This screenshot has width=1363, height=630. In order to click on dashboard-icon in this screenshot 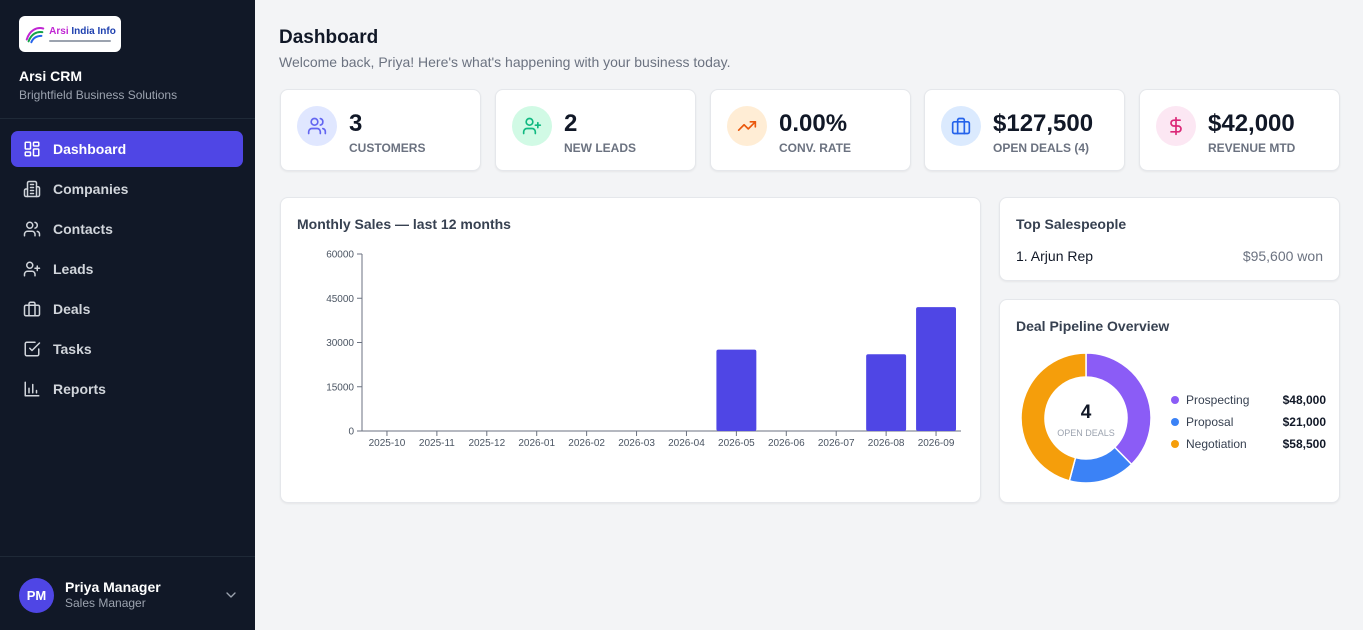, I will do `click(32, 149)`.